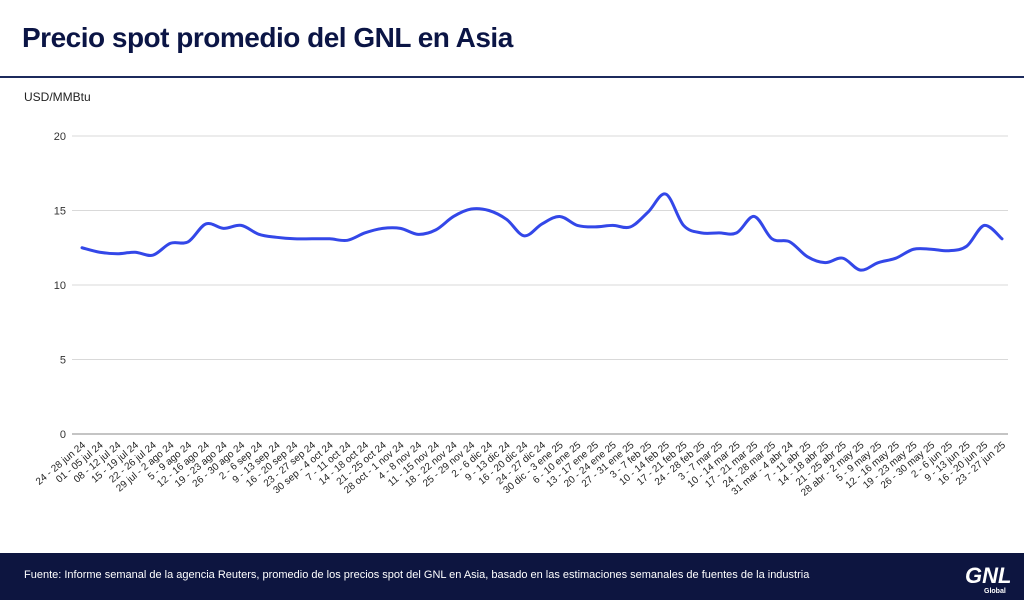 The image size is (1024, 600). What do you see at coordinates (267, 37) in the screenshot?
I see `page-title: Precio spot promedio del GNL en Asia` at bounding box center [267, 37].